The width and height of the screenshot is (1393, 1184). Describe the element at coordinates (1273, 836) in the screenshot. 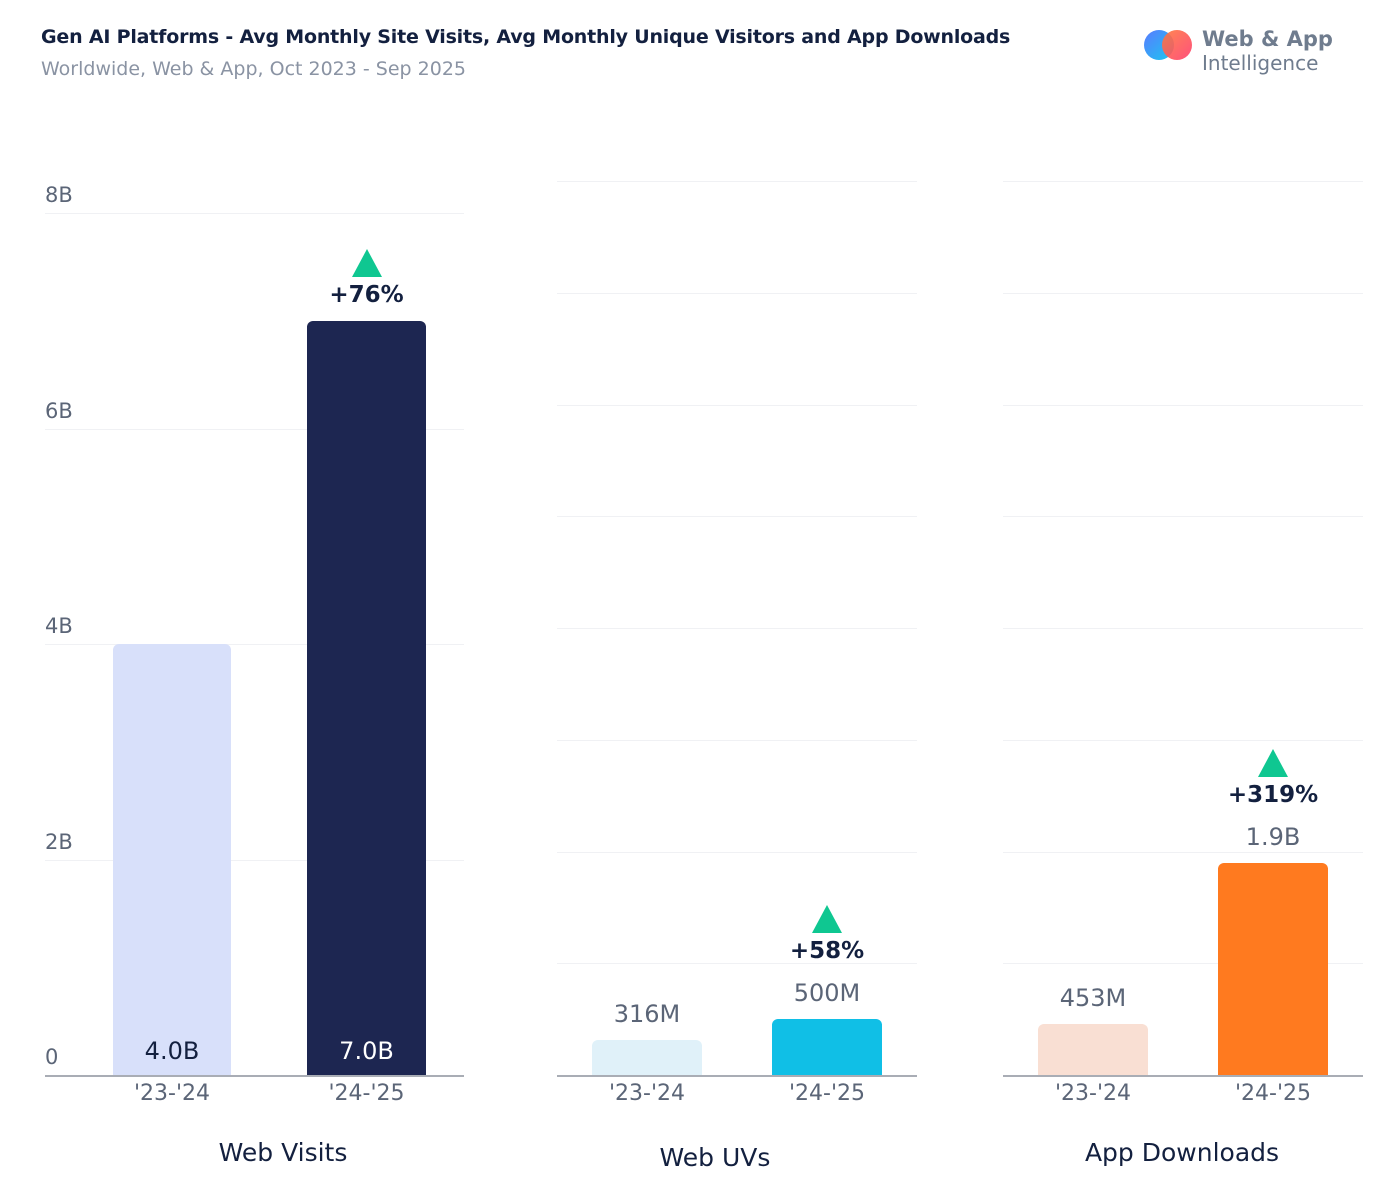

I see `bar-value-label: 1.9B` at that location.